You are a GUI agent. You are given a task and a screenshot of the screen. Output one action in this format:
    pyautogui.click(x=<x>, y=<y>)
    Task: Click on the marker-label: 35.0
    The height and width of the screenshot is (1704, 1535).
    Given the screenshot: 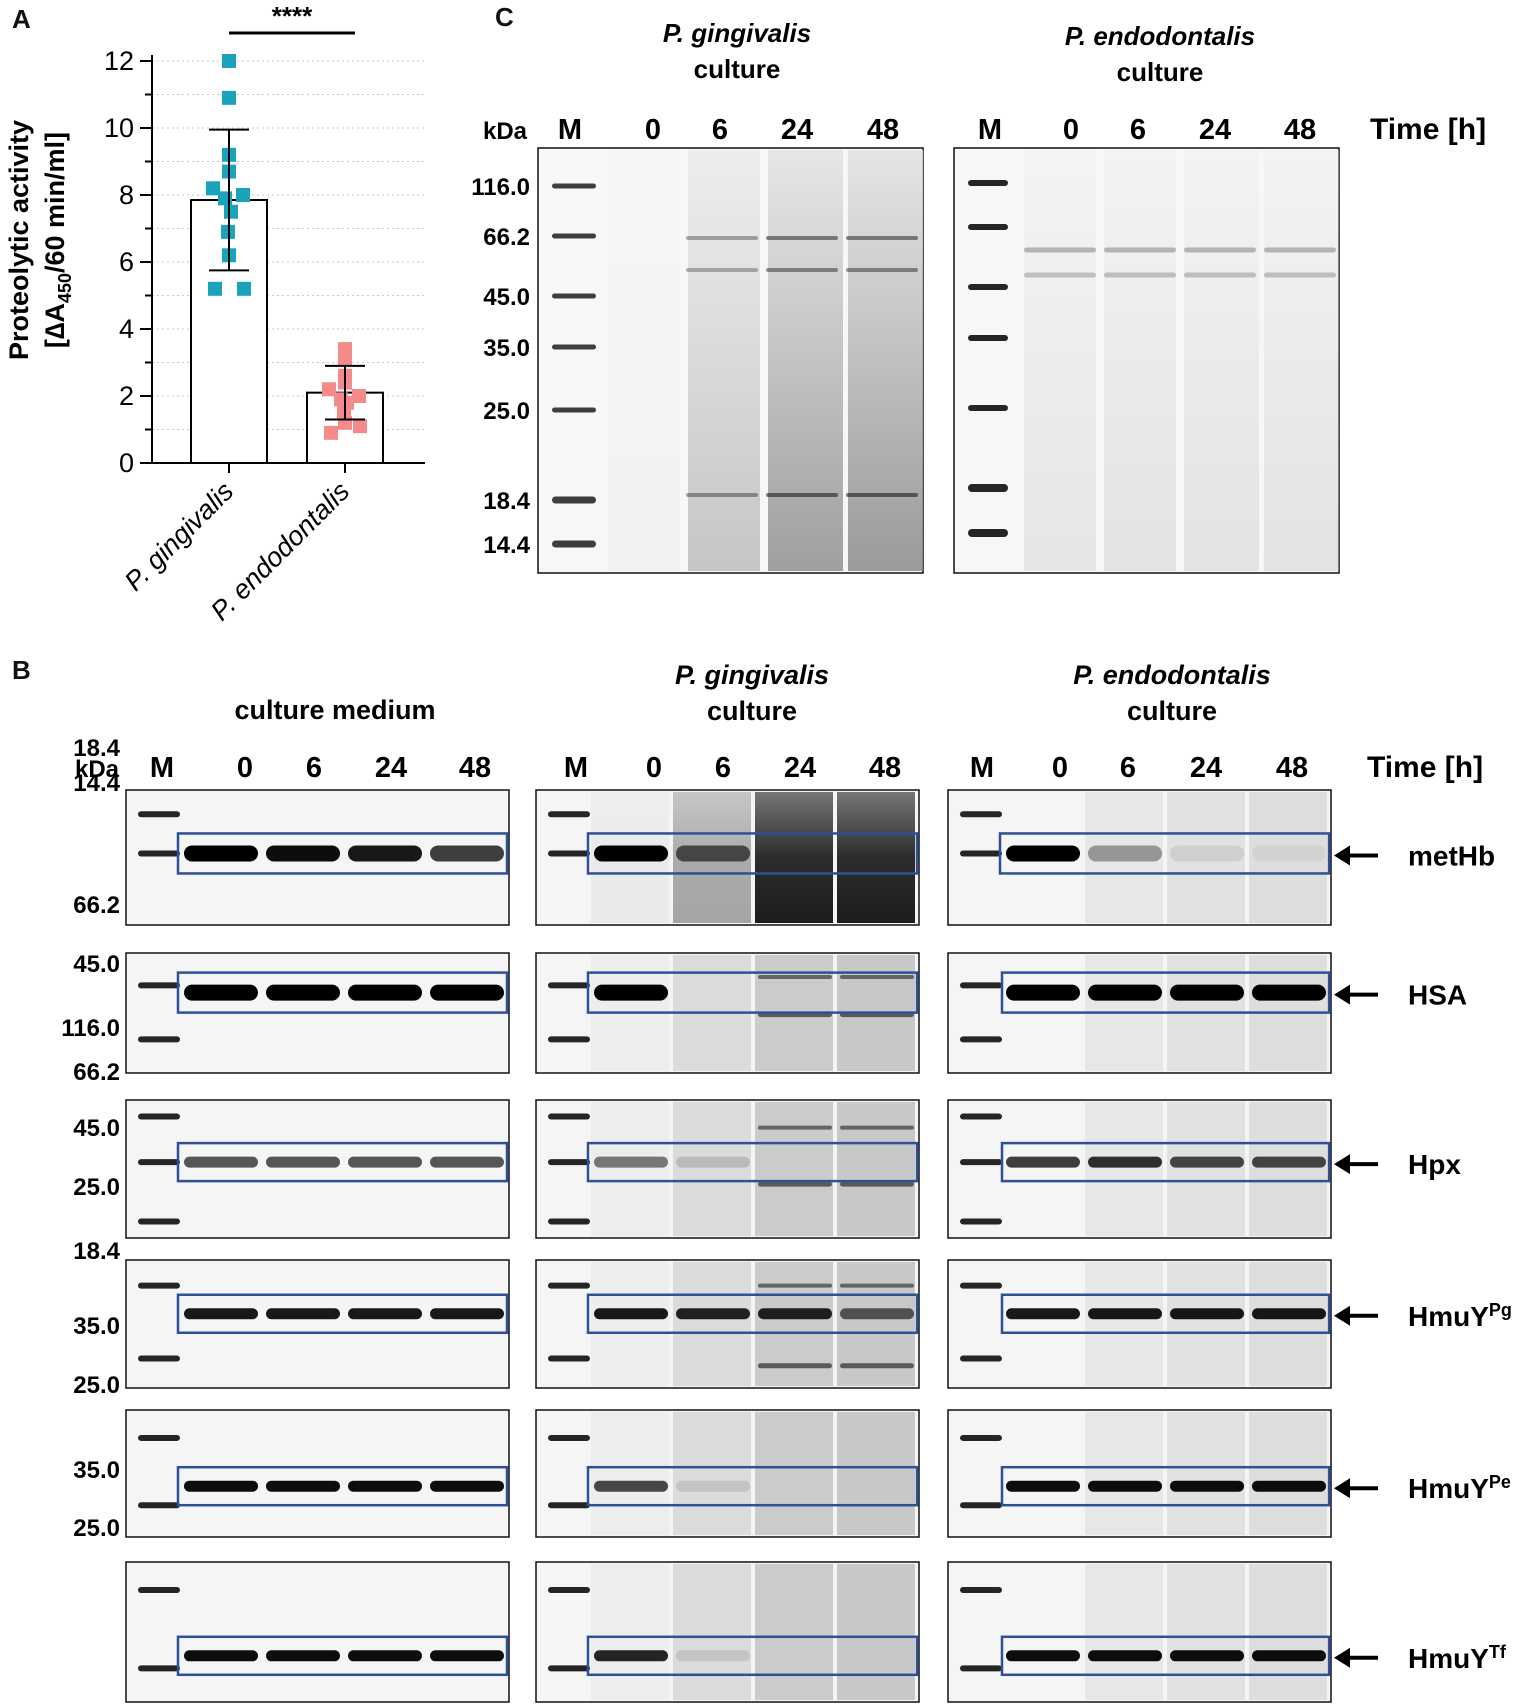 What is the action you would take?
    pyautogui.click(x=96, y=1470)
    